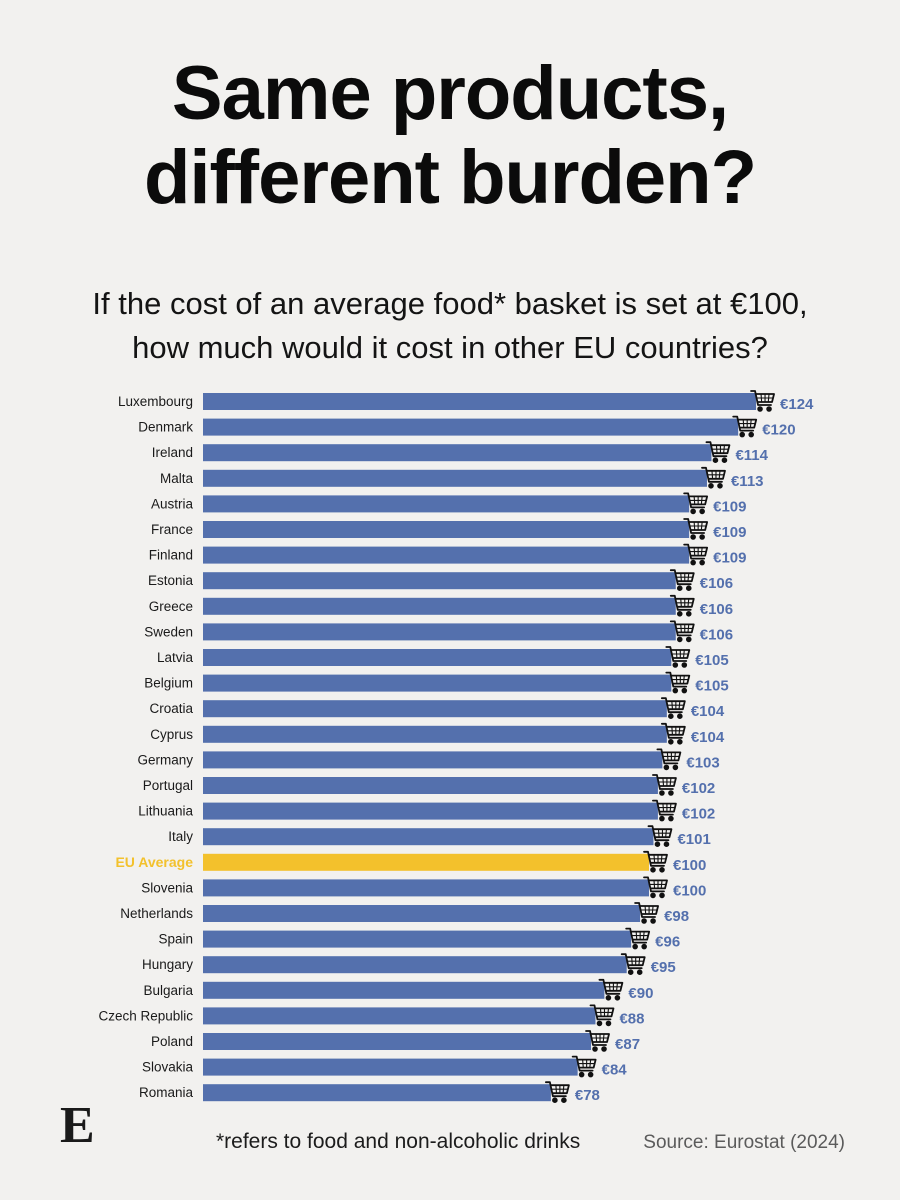 This screenshot has width=900, height=1200. I want to click on category-label-slovenia: Slovenia, so click(167, 887).